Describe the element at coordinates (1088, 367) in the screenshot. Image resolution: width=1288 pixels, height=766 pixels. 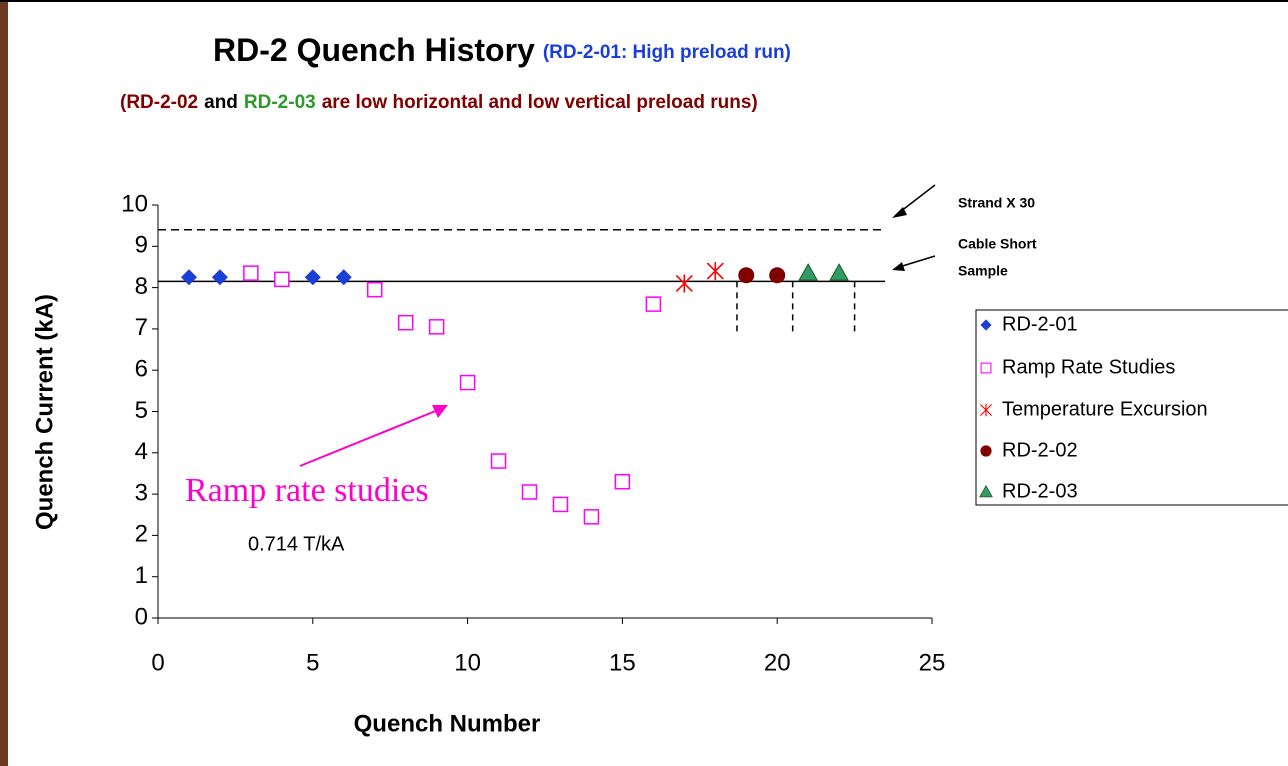
I see `legend-label: Ramp Rate Studies` at that location.